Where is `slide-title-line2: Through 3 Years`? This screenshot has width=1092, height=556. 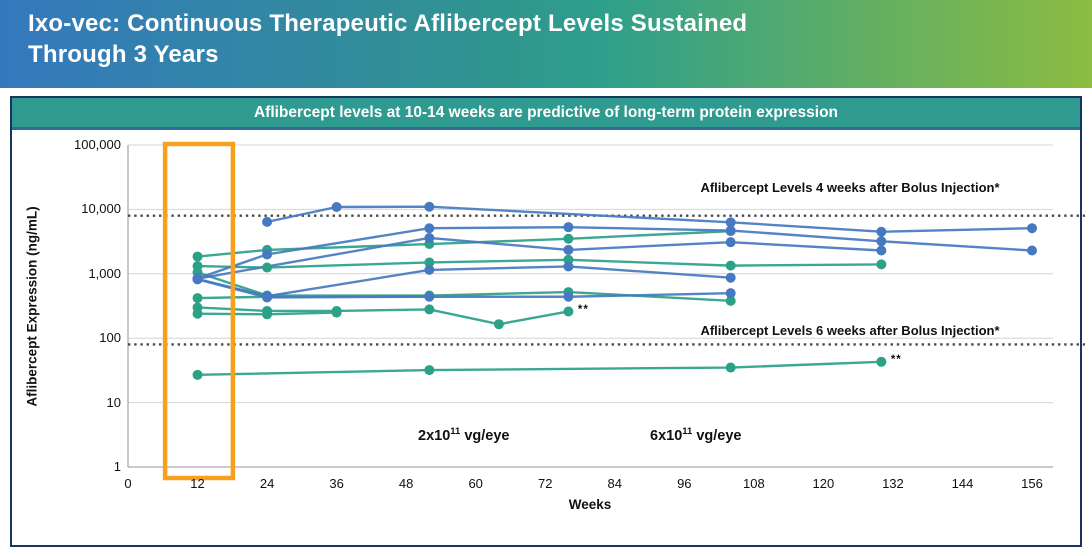
slide-title-line2: Through 3 Years is located at coordinates (123, 54).